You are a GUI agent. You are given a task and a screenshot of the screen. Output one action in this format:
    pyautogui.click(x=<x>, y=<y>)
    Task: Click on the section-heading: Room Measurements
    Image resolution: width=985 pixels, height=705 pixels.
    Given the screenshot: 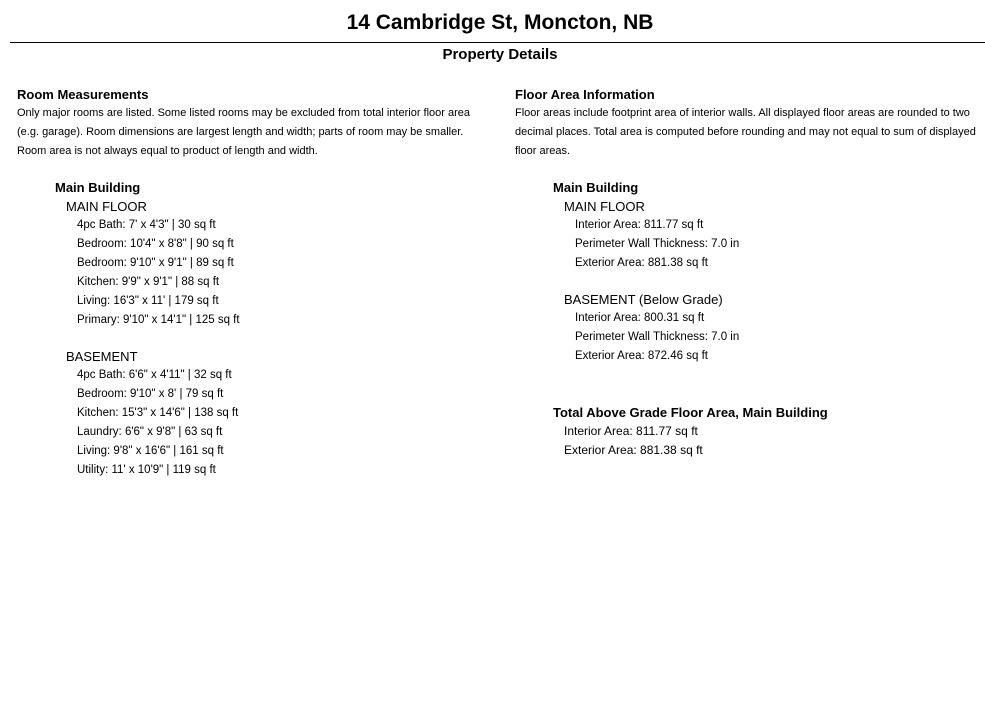 What is the action you would take?
    pyautogui.click(x=83, y=94)
    